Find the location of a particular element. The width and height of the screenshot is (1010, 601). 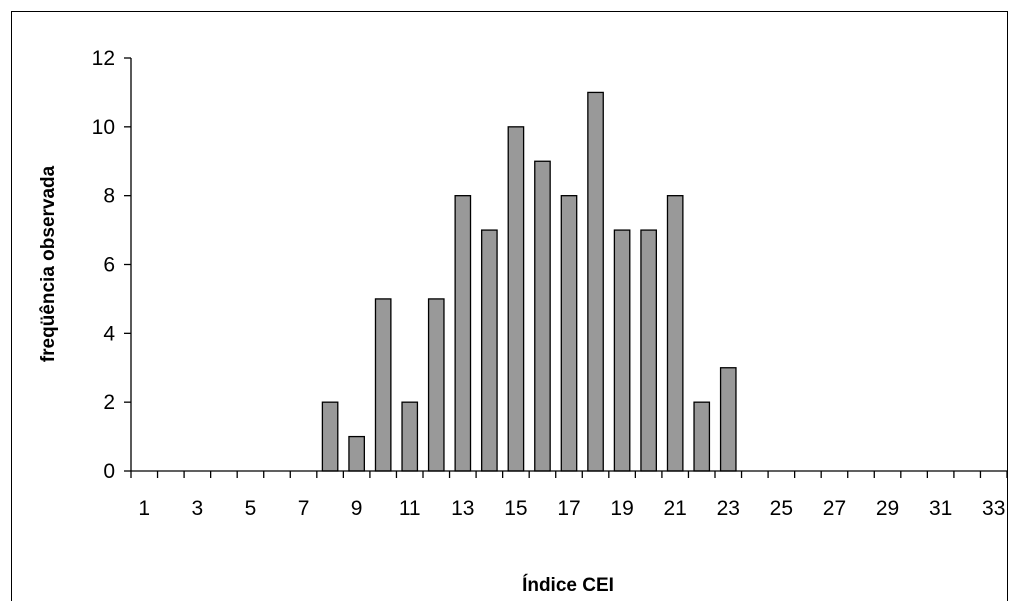

x-tick-label-5: 5 is located at coordinates (251, 508).